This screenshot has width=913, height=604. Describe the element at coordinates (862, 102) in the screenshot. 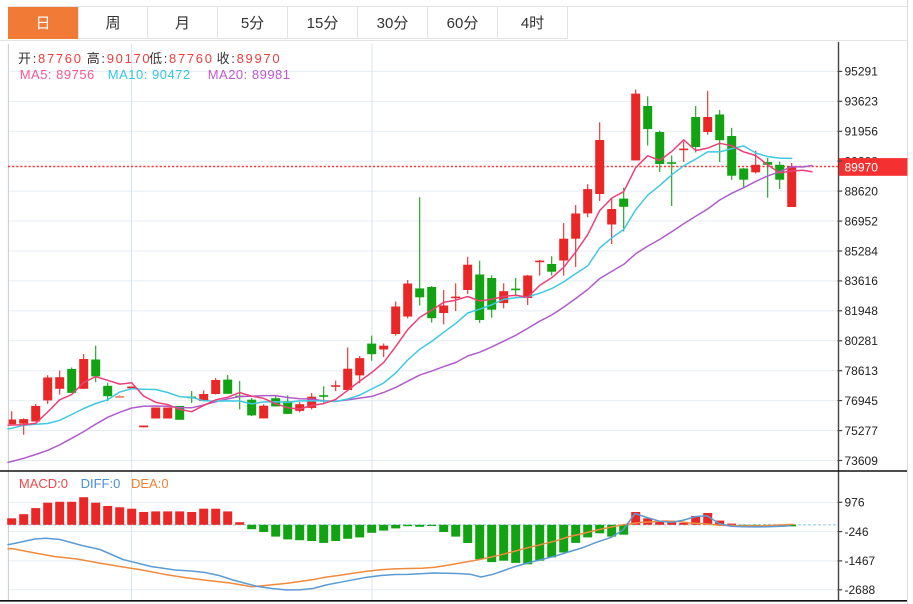

I see `svg-text: 93623` at that location.